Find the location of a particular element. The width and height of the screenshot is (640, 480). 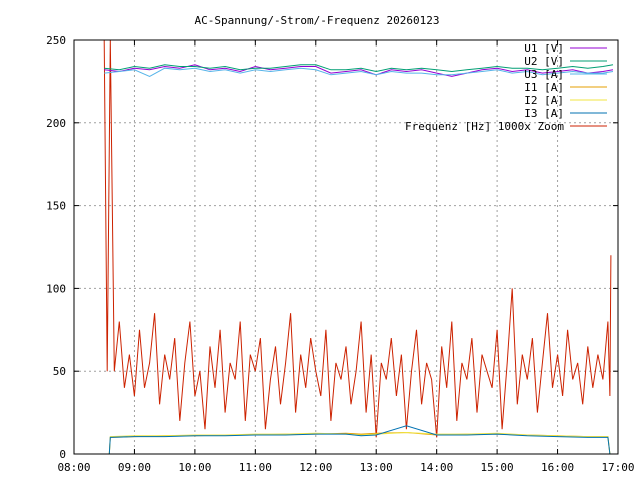

x-tick-label: 17:00 is located at coordinates (617, 467).